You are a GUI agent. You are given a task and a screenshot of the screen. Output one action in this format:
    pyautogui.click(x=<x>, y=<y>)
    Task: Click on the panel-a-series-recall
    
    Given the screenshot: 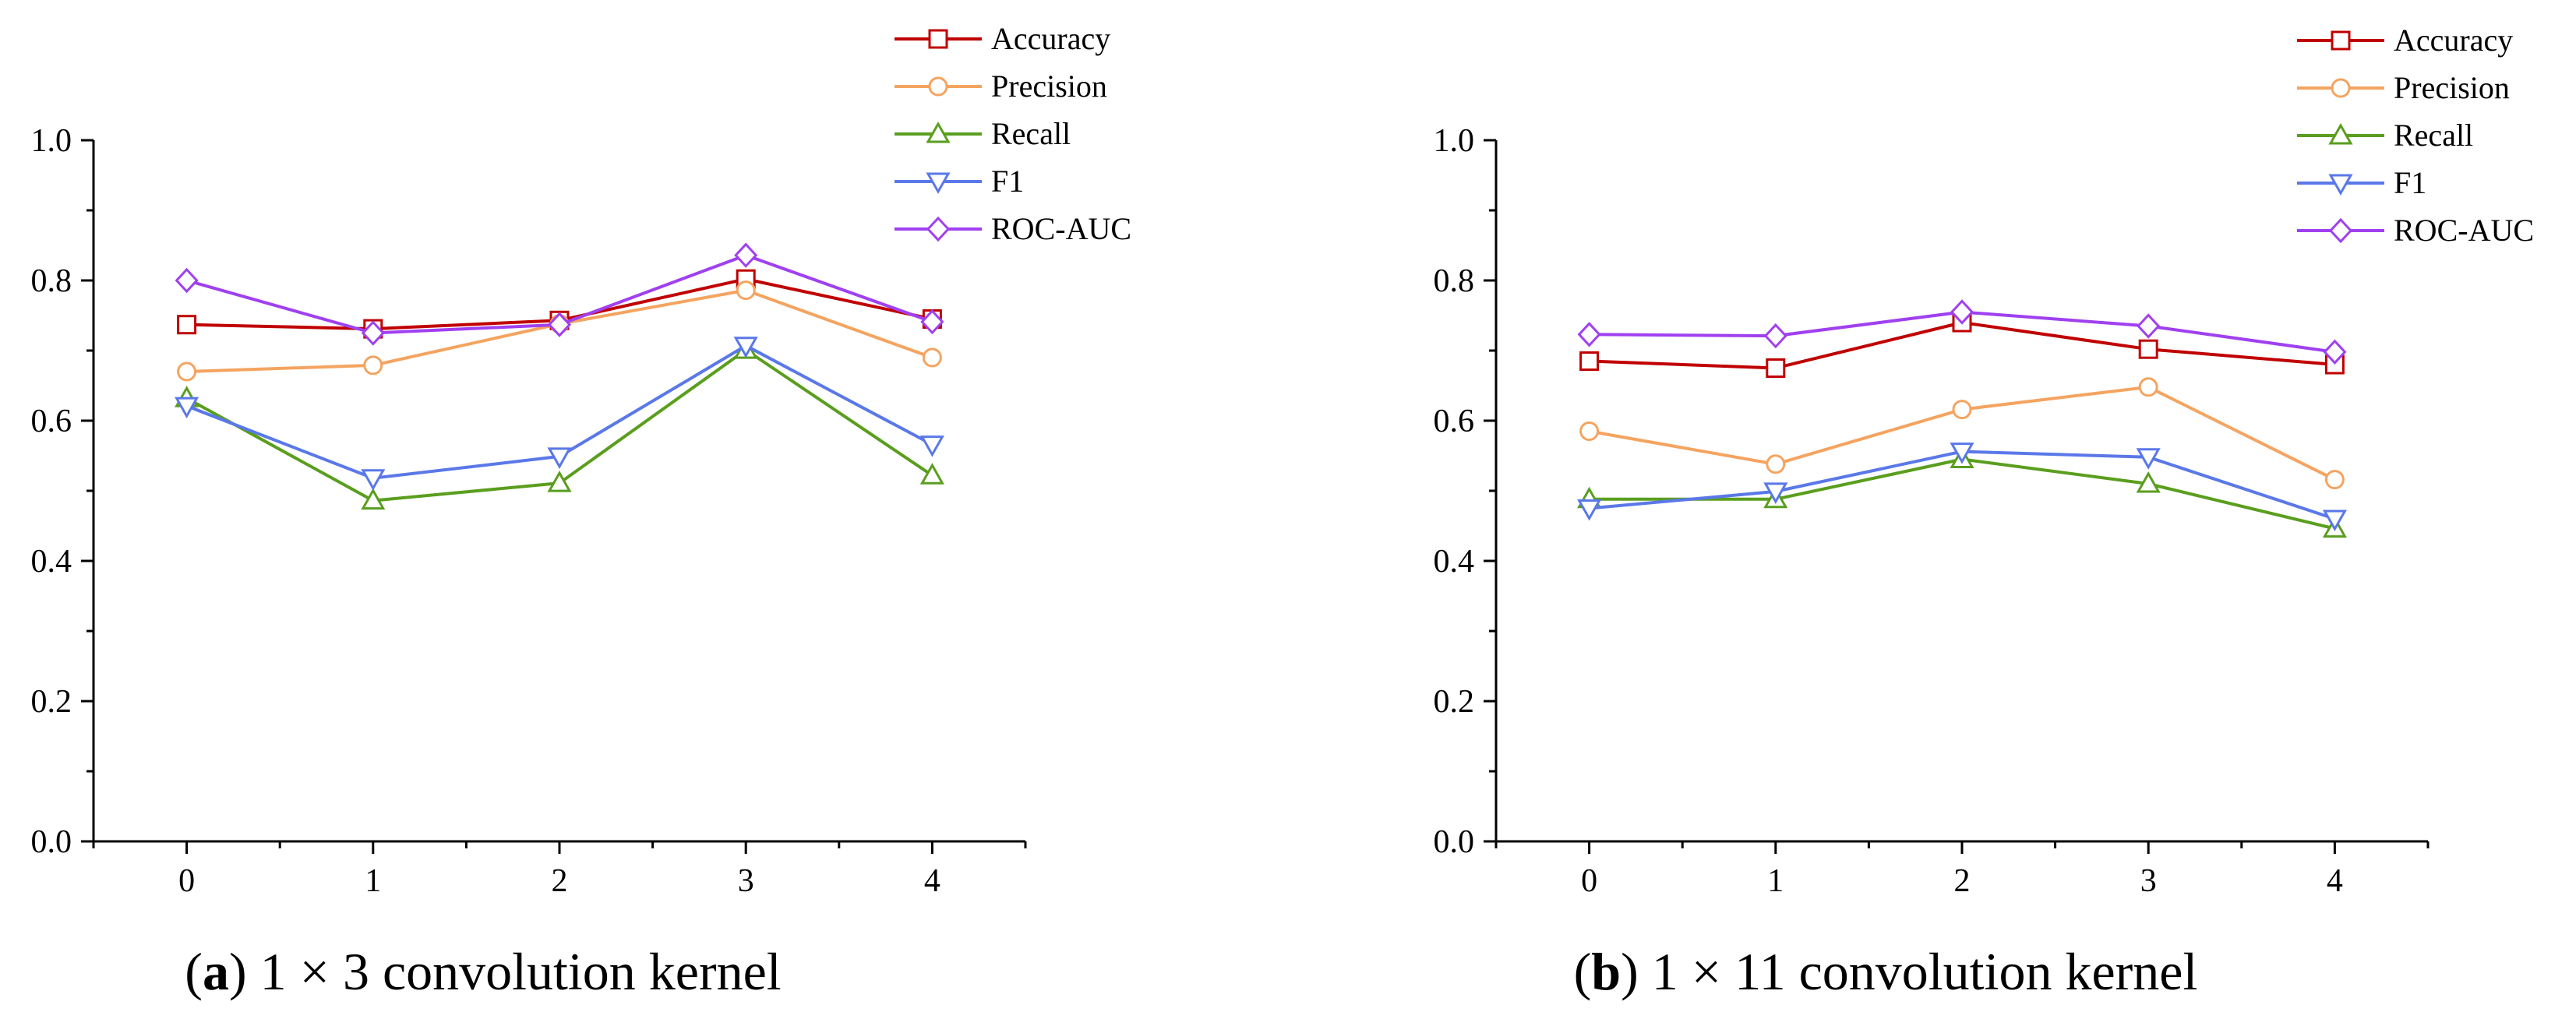 What is the action you would take?
    pyautogui.click(x=559, y=423)
    